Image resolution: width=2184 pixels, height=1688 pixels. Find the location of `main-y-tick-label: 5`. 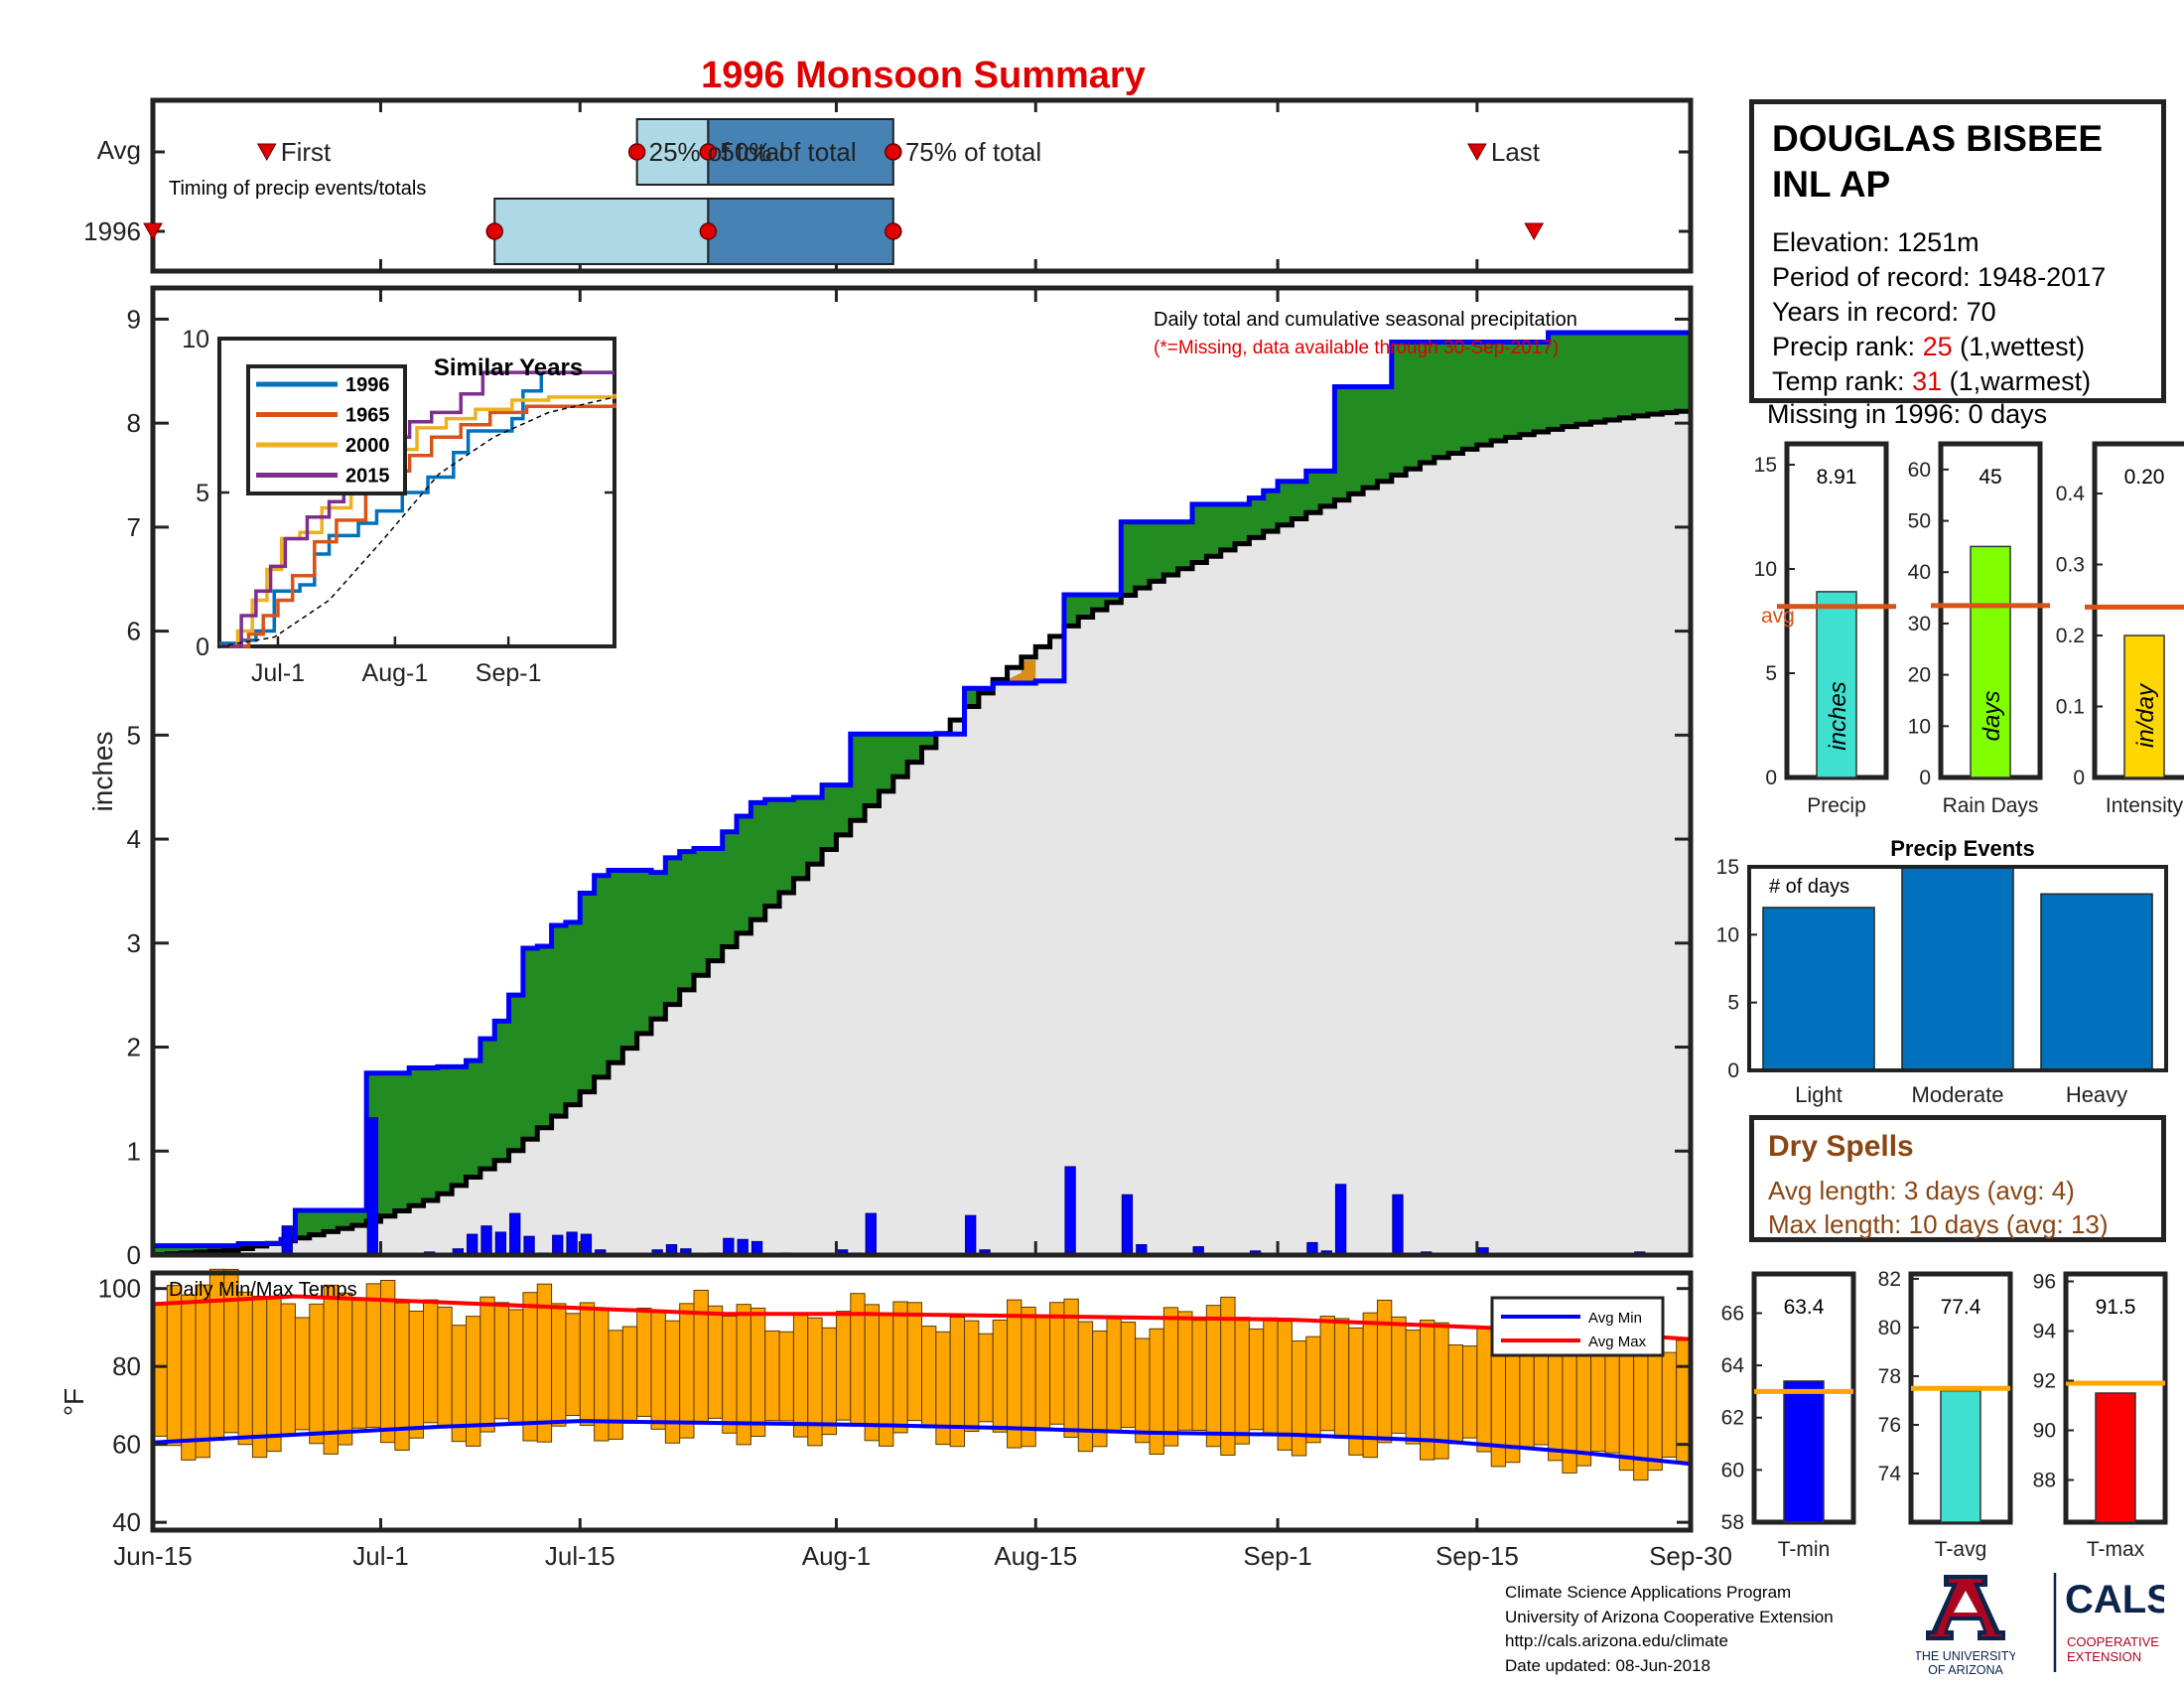

main-y-tick-label: 5 is located at coordinates (134, 735).